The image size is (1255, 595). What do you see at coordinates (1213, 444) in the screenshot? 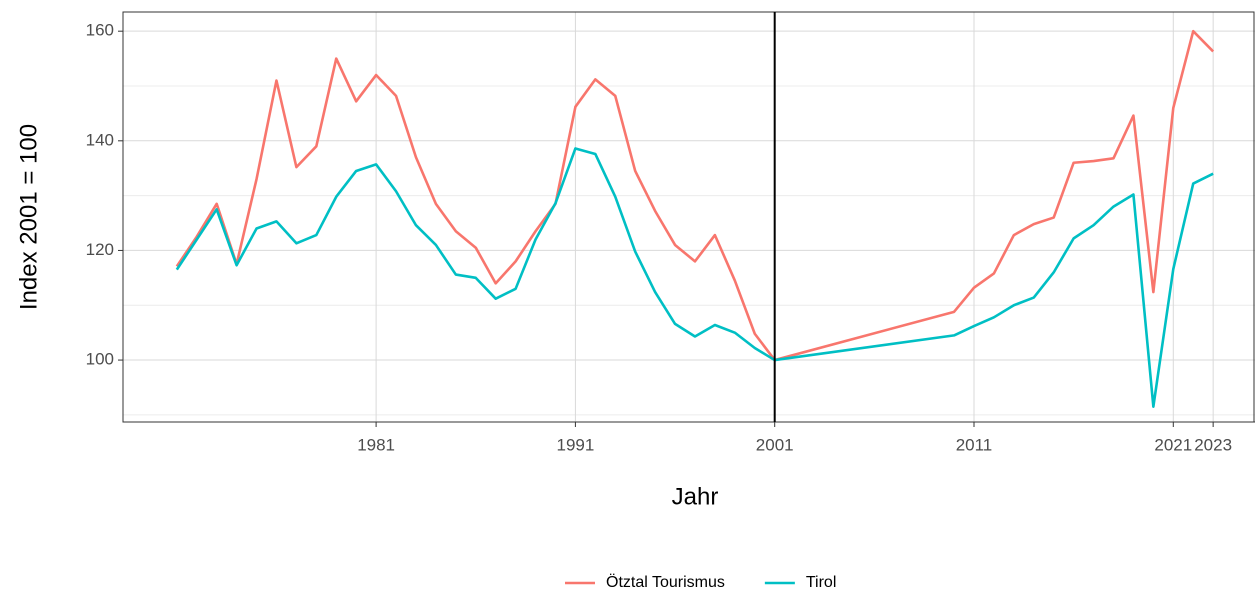
I see `x-tick-label: 2023` at bounding box center [1213, 444].